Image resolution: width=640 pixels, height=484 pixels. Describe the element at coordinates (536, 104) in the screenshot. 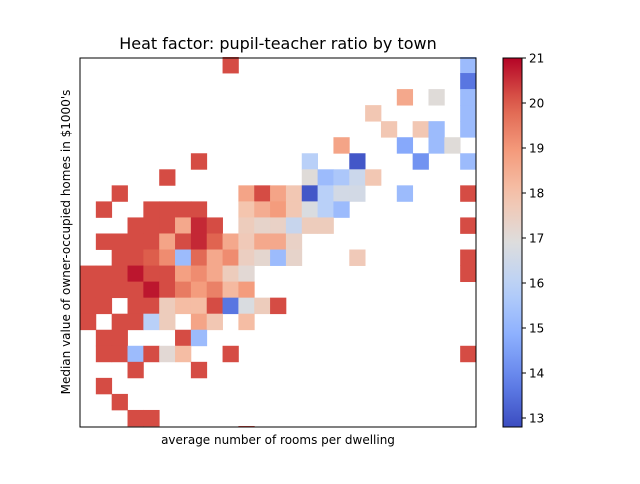

I see `colorbar-tick-label: 20` at that location.